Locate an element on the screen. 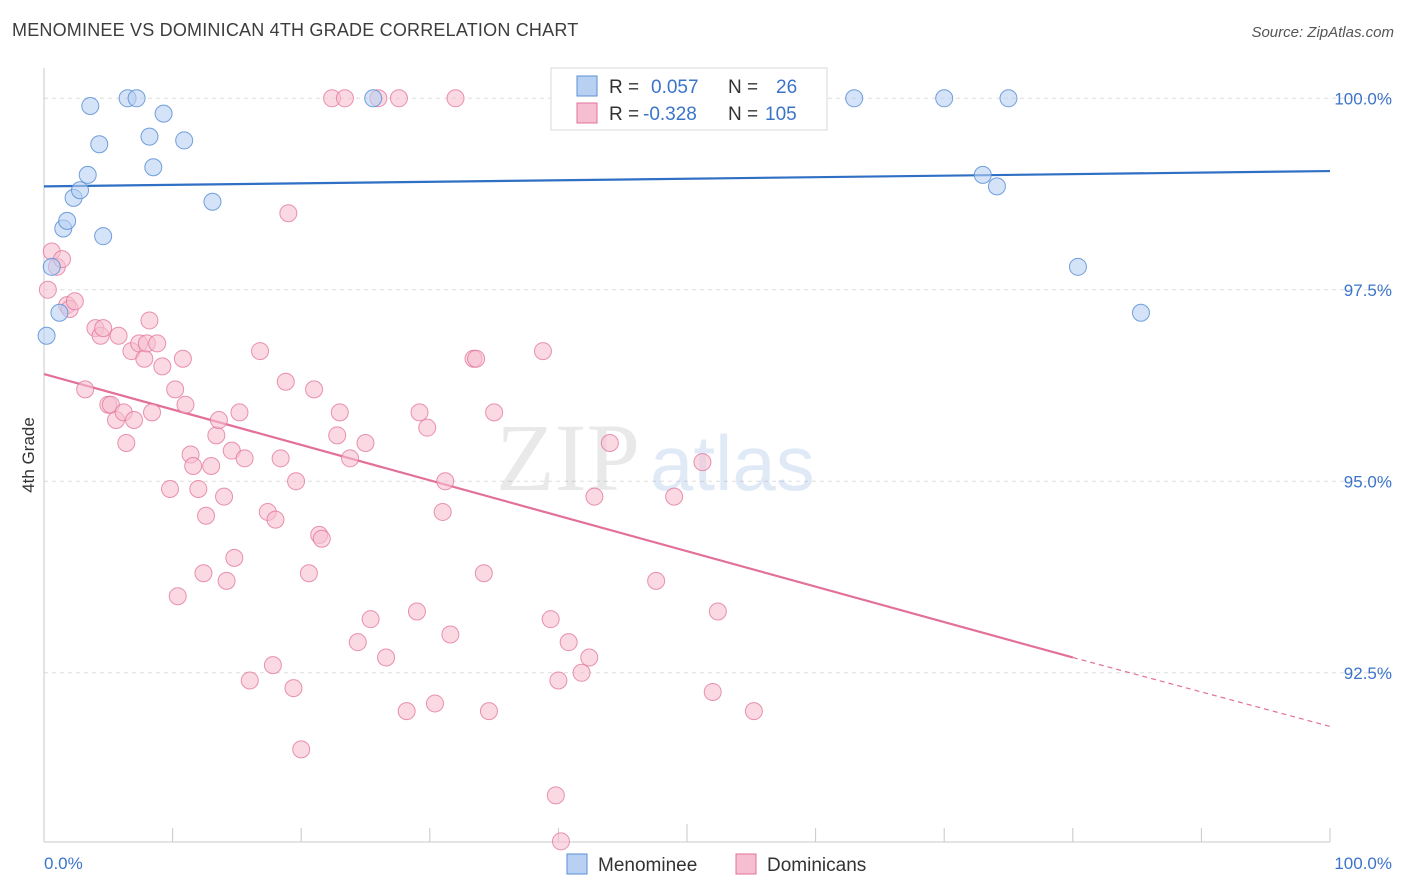  x-tick-labels: 0.0% 100.0% is located at coordinates (718, 863).